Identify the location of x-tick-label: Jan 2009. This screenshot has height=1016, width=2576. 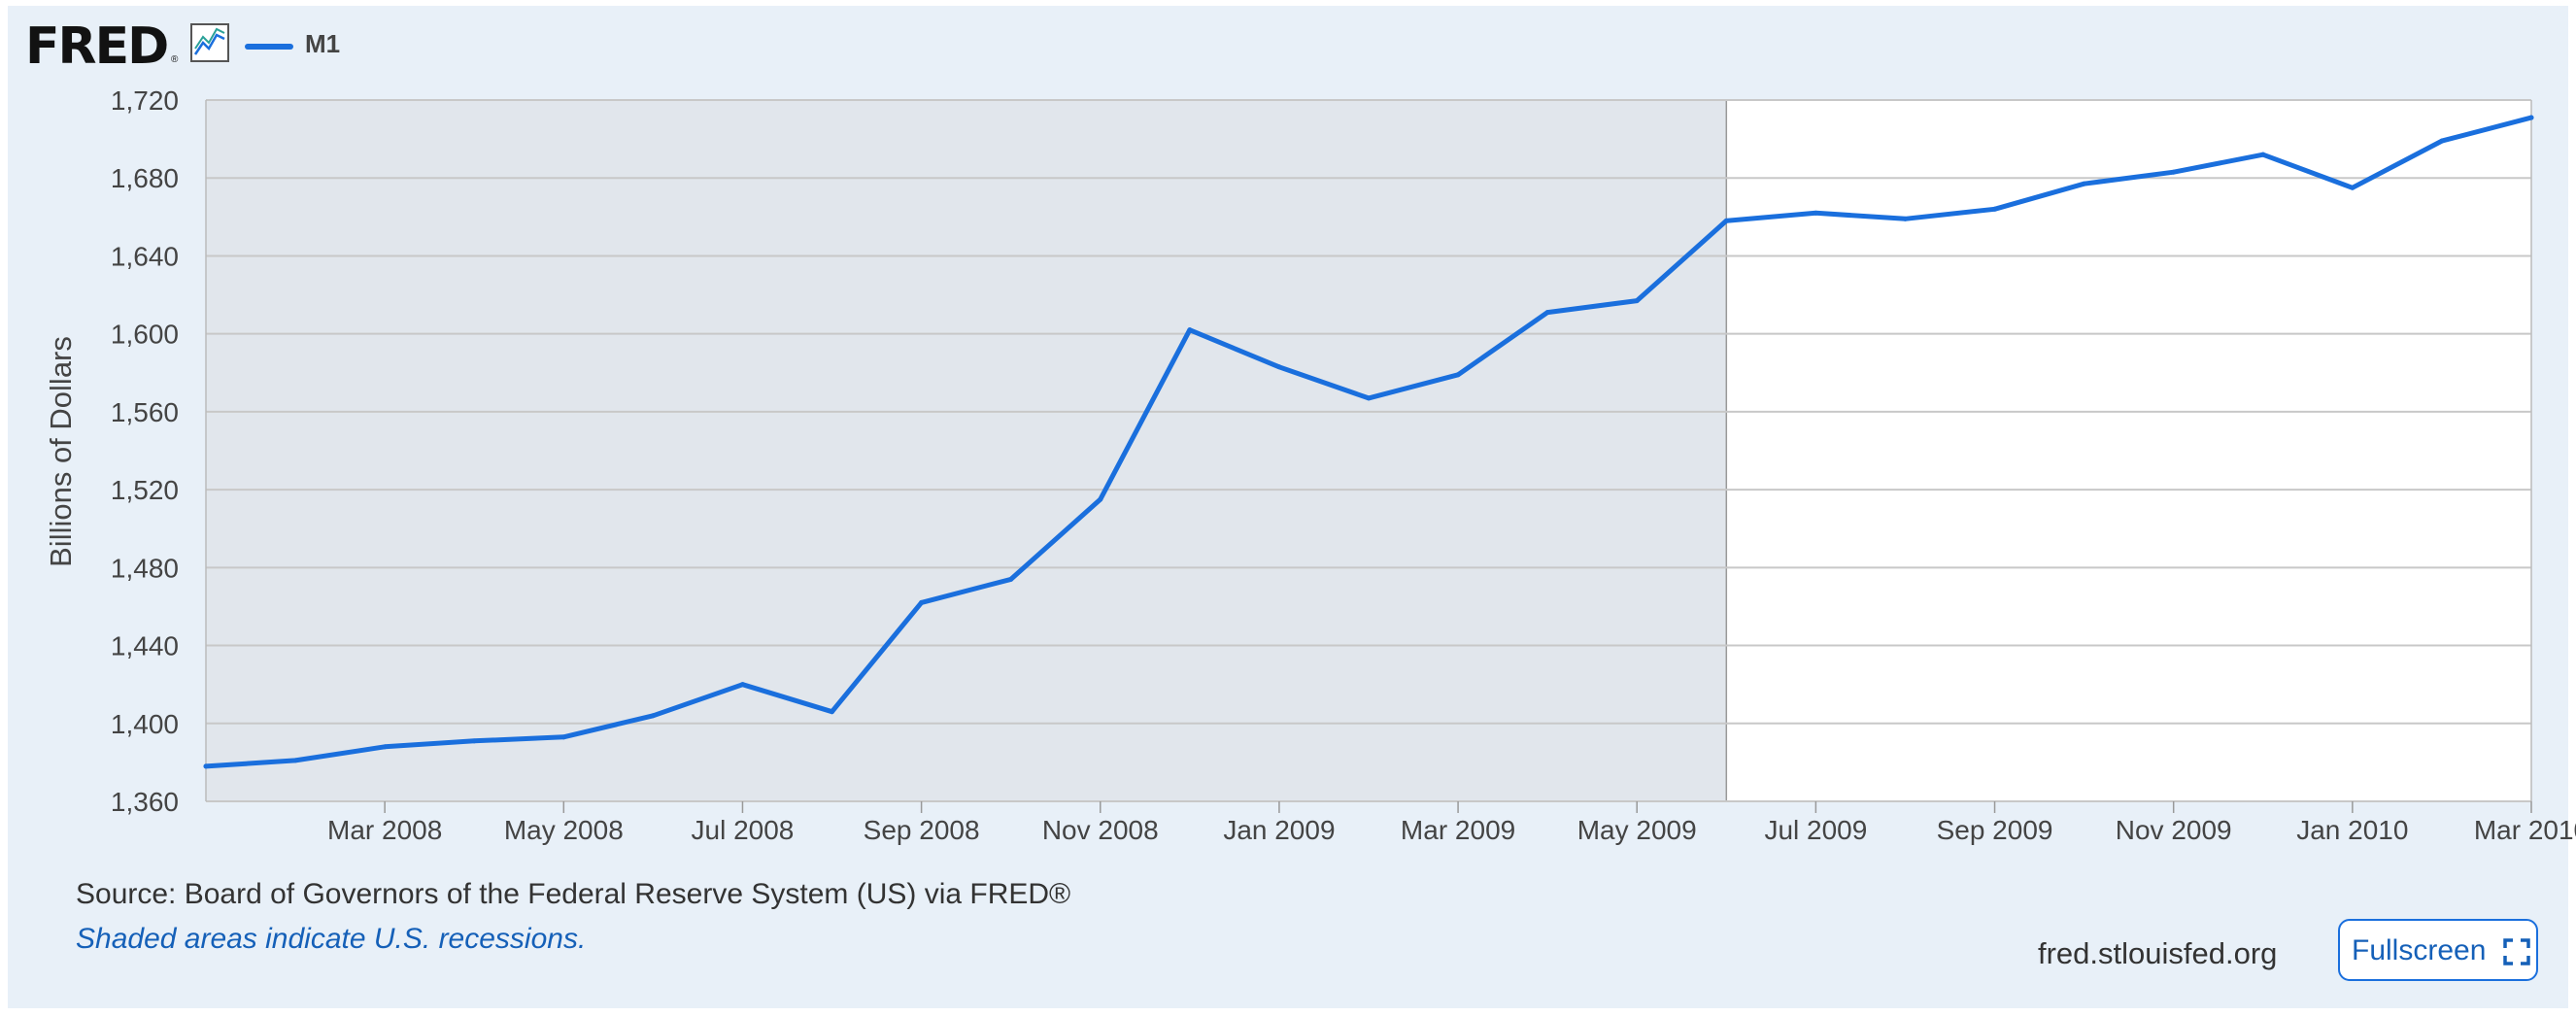
(1279, 830).